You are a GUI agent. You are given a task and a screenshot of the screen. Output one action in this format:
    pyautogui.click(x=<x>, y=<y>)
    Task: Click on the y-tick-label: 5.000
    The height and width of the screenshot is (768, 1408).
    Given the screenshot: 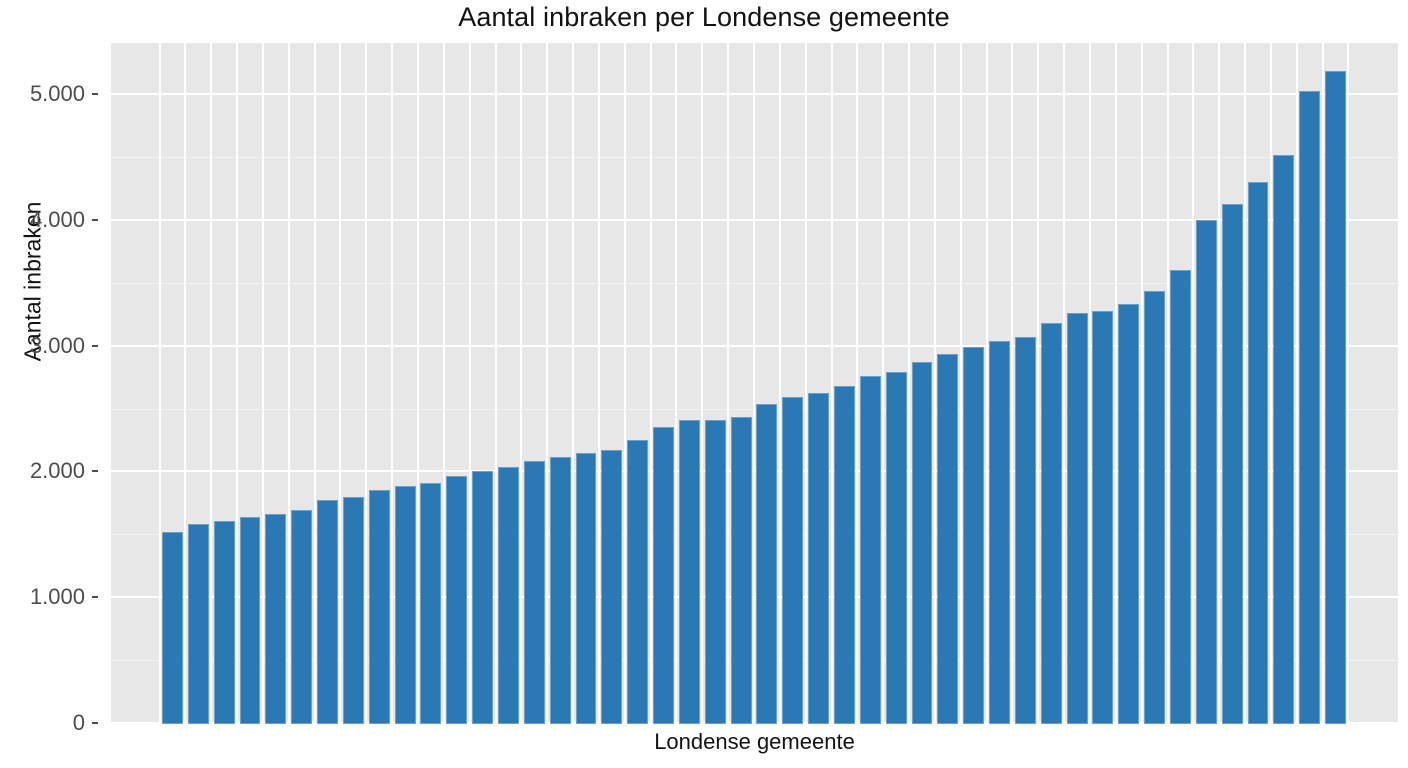 What is the action you would take?
    pyautogui.click(x=57, y=93)
    